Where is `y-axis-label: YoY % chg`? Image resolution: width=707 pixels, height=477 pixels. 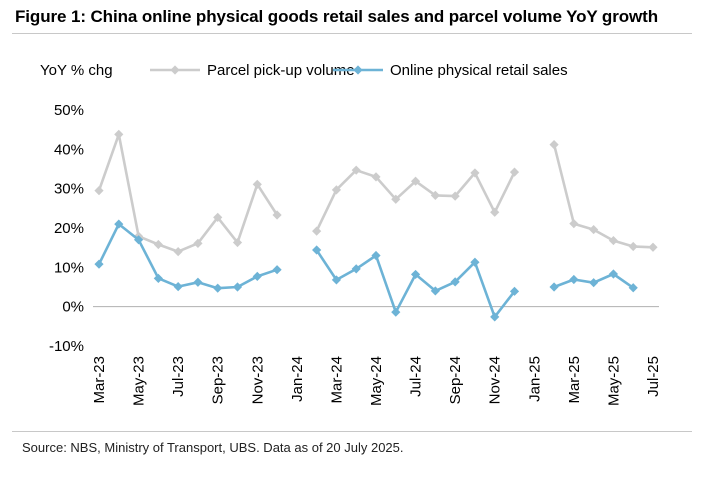
y-axis-label: YoY % chg is located at coordinates (76, 70).